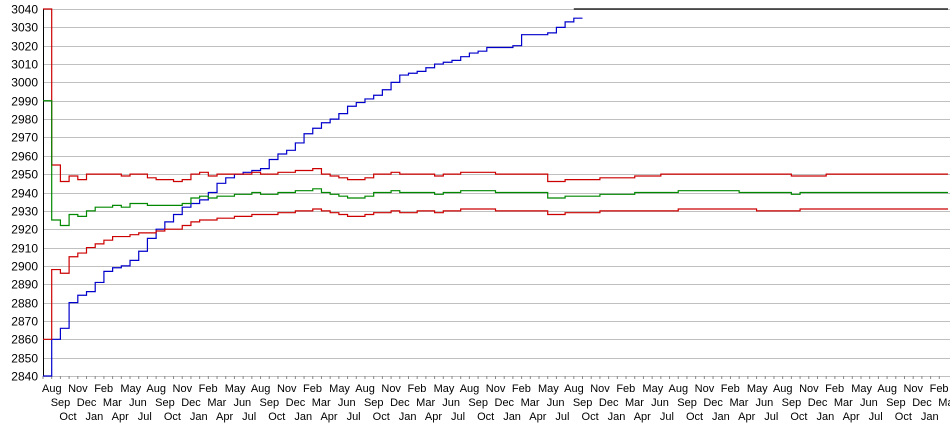  Describe the element at coordinates (24, 65) in the screenshot. I see `y-tick-label: 3010` at that location.